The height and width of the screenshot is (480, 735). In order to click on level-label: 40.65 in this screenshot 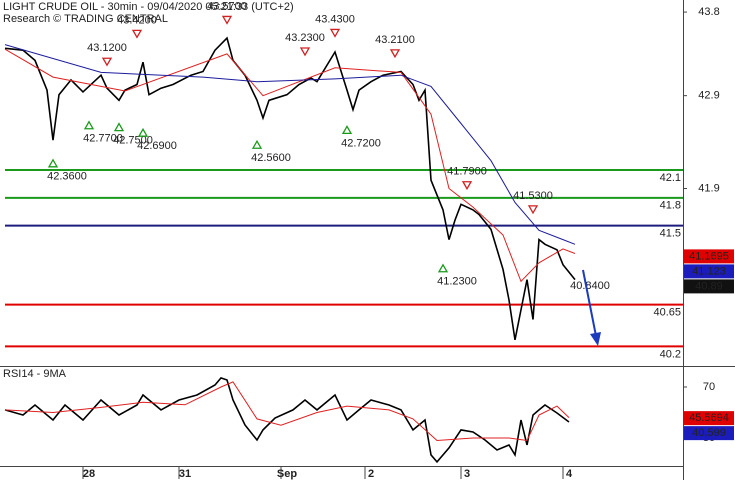, I will do `click(667, 313)`.